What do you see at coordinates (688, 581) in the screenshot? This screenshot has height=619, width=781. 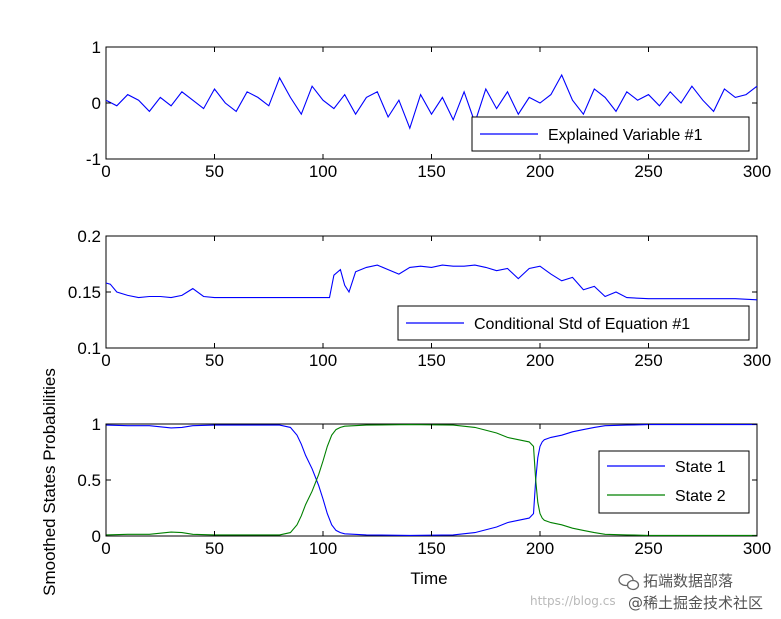 I see `watermark-brand: 拓端数据部落` at bounding box center [688, 581].